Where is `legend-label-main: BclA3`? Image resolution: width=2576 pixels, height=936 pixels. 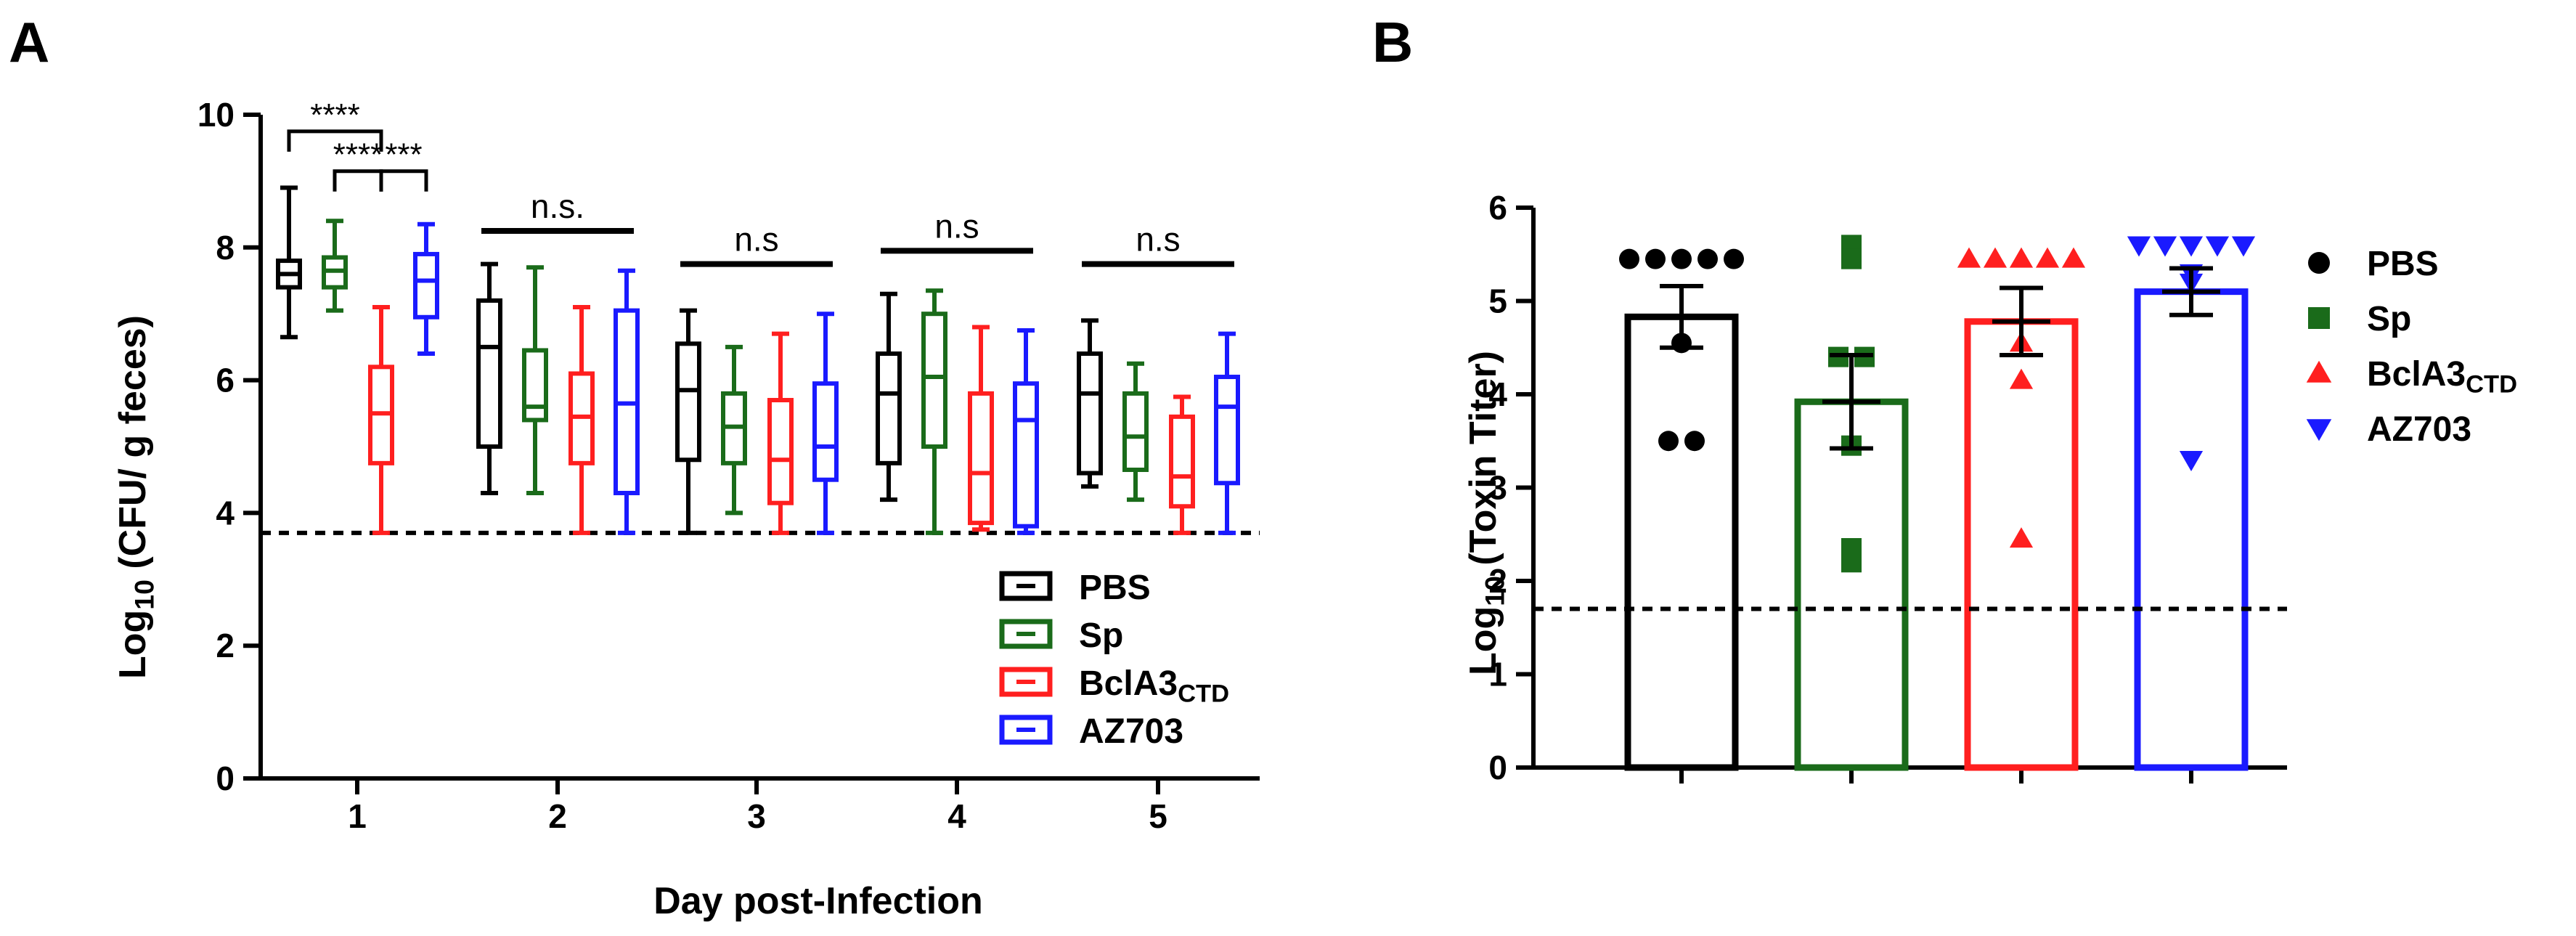 legend-label-main: BclA3 is located at coordinates (1128, 683).